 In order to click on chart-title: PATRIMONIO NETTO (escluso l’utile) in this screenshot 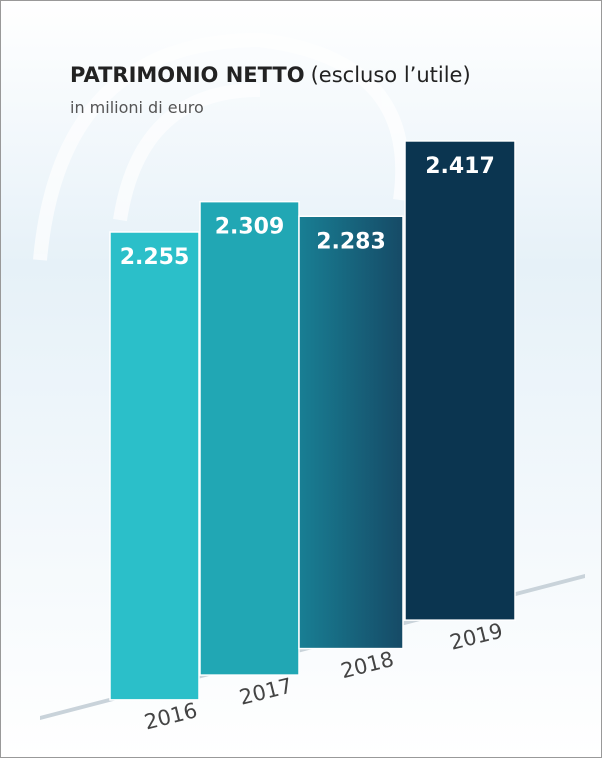, I will do `click(270, 75)`.